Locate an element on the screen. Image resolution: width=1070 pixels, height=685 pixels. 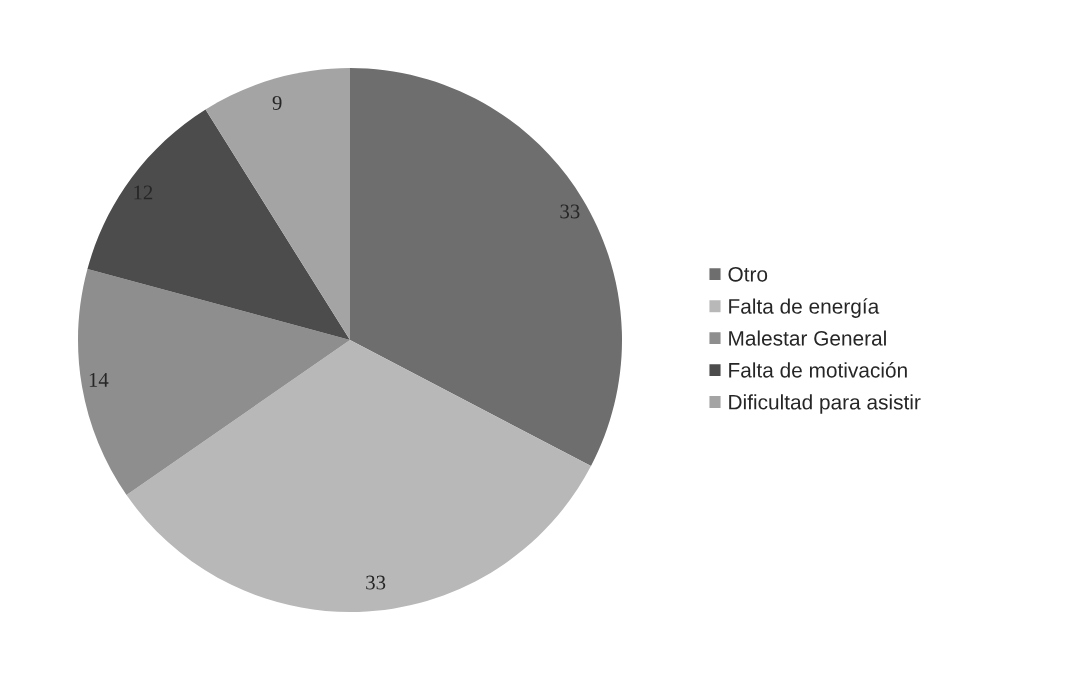
data-label: 9 is located at coordinates (277, 102).